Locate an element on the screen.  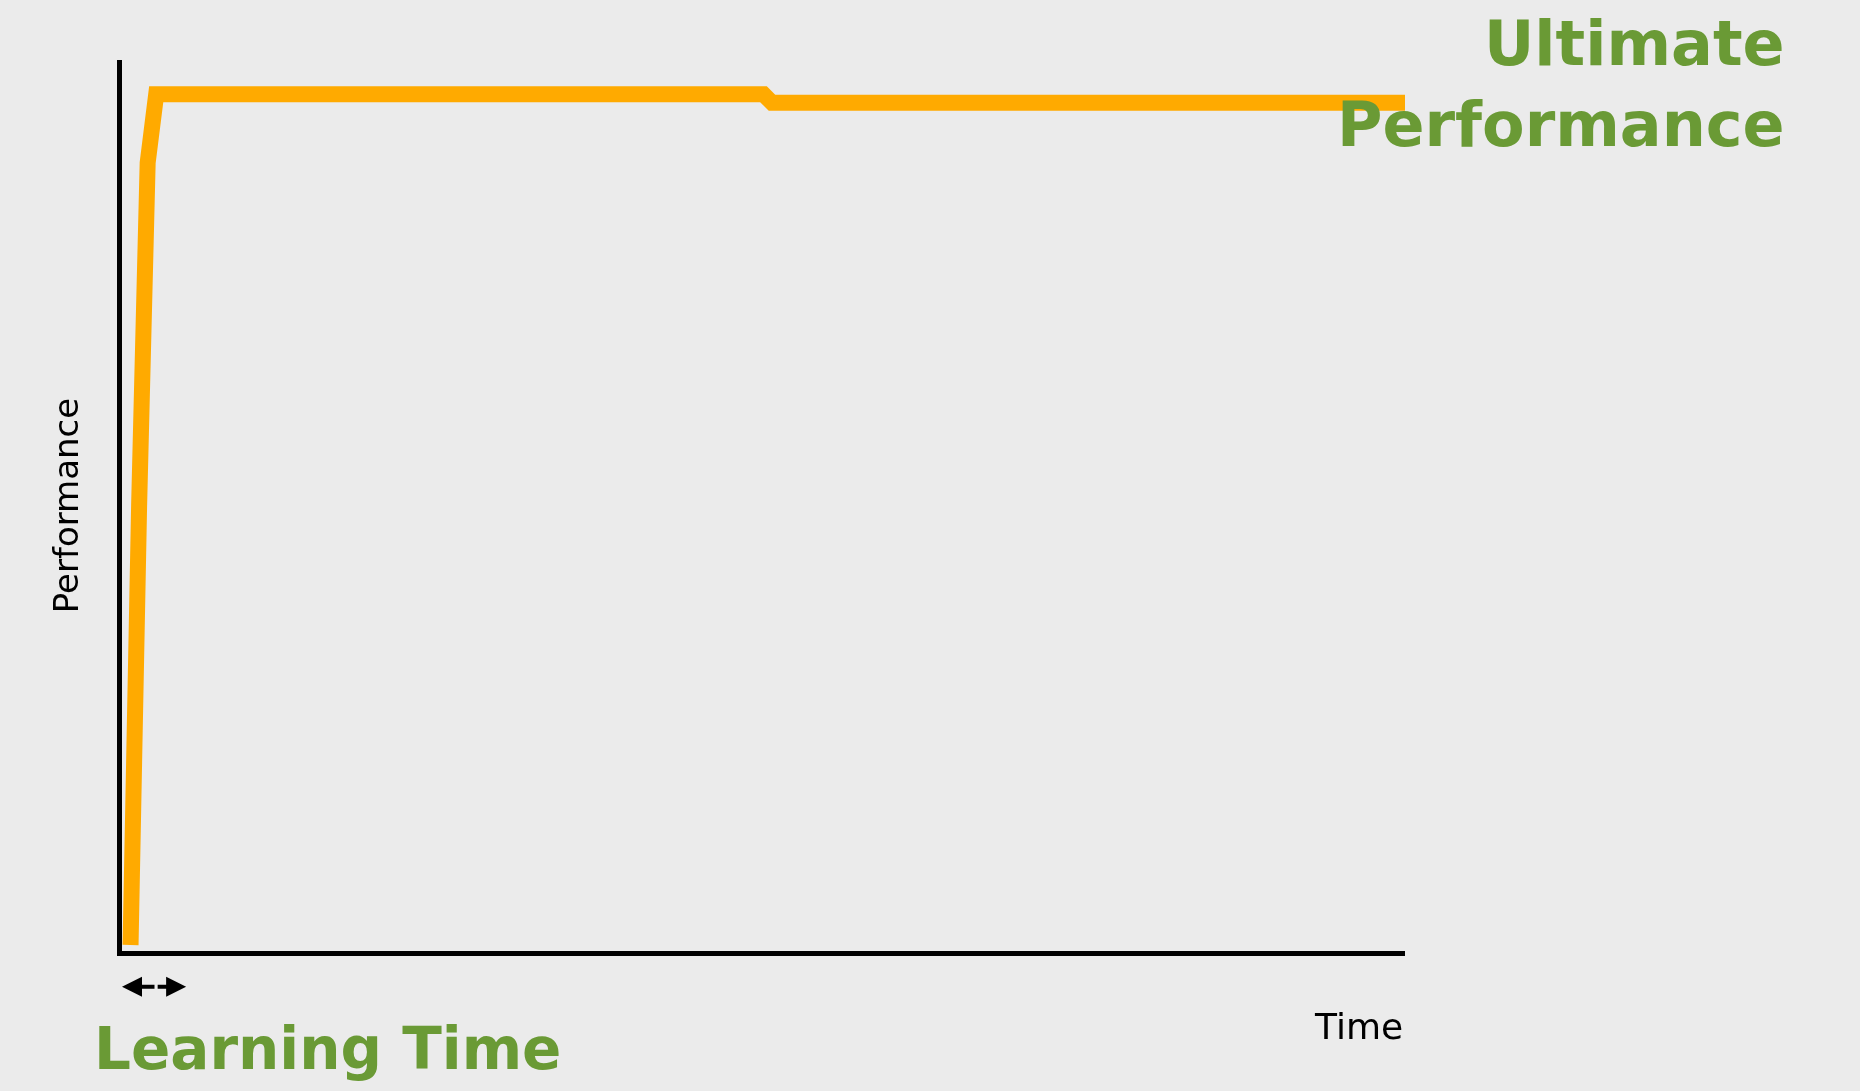
text: Learning Time is located at coordinates (328, 1049).